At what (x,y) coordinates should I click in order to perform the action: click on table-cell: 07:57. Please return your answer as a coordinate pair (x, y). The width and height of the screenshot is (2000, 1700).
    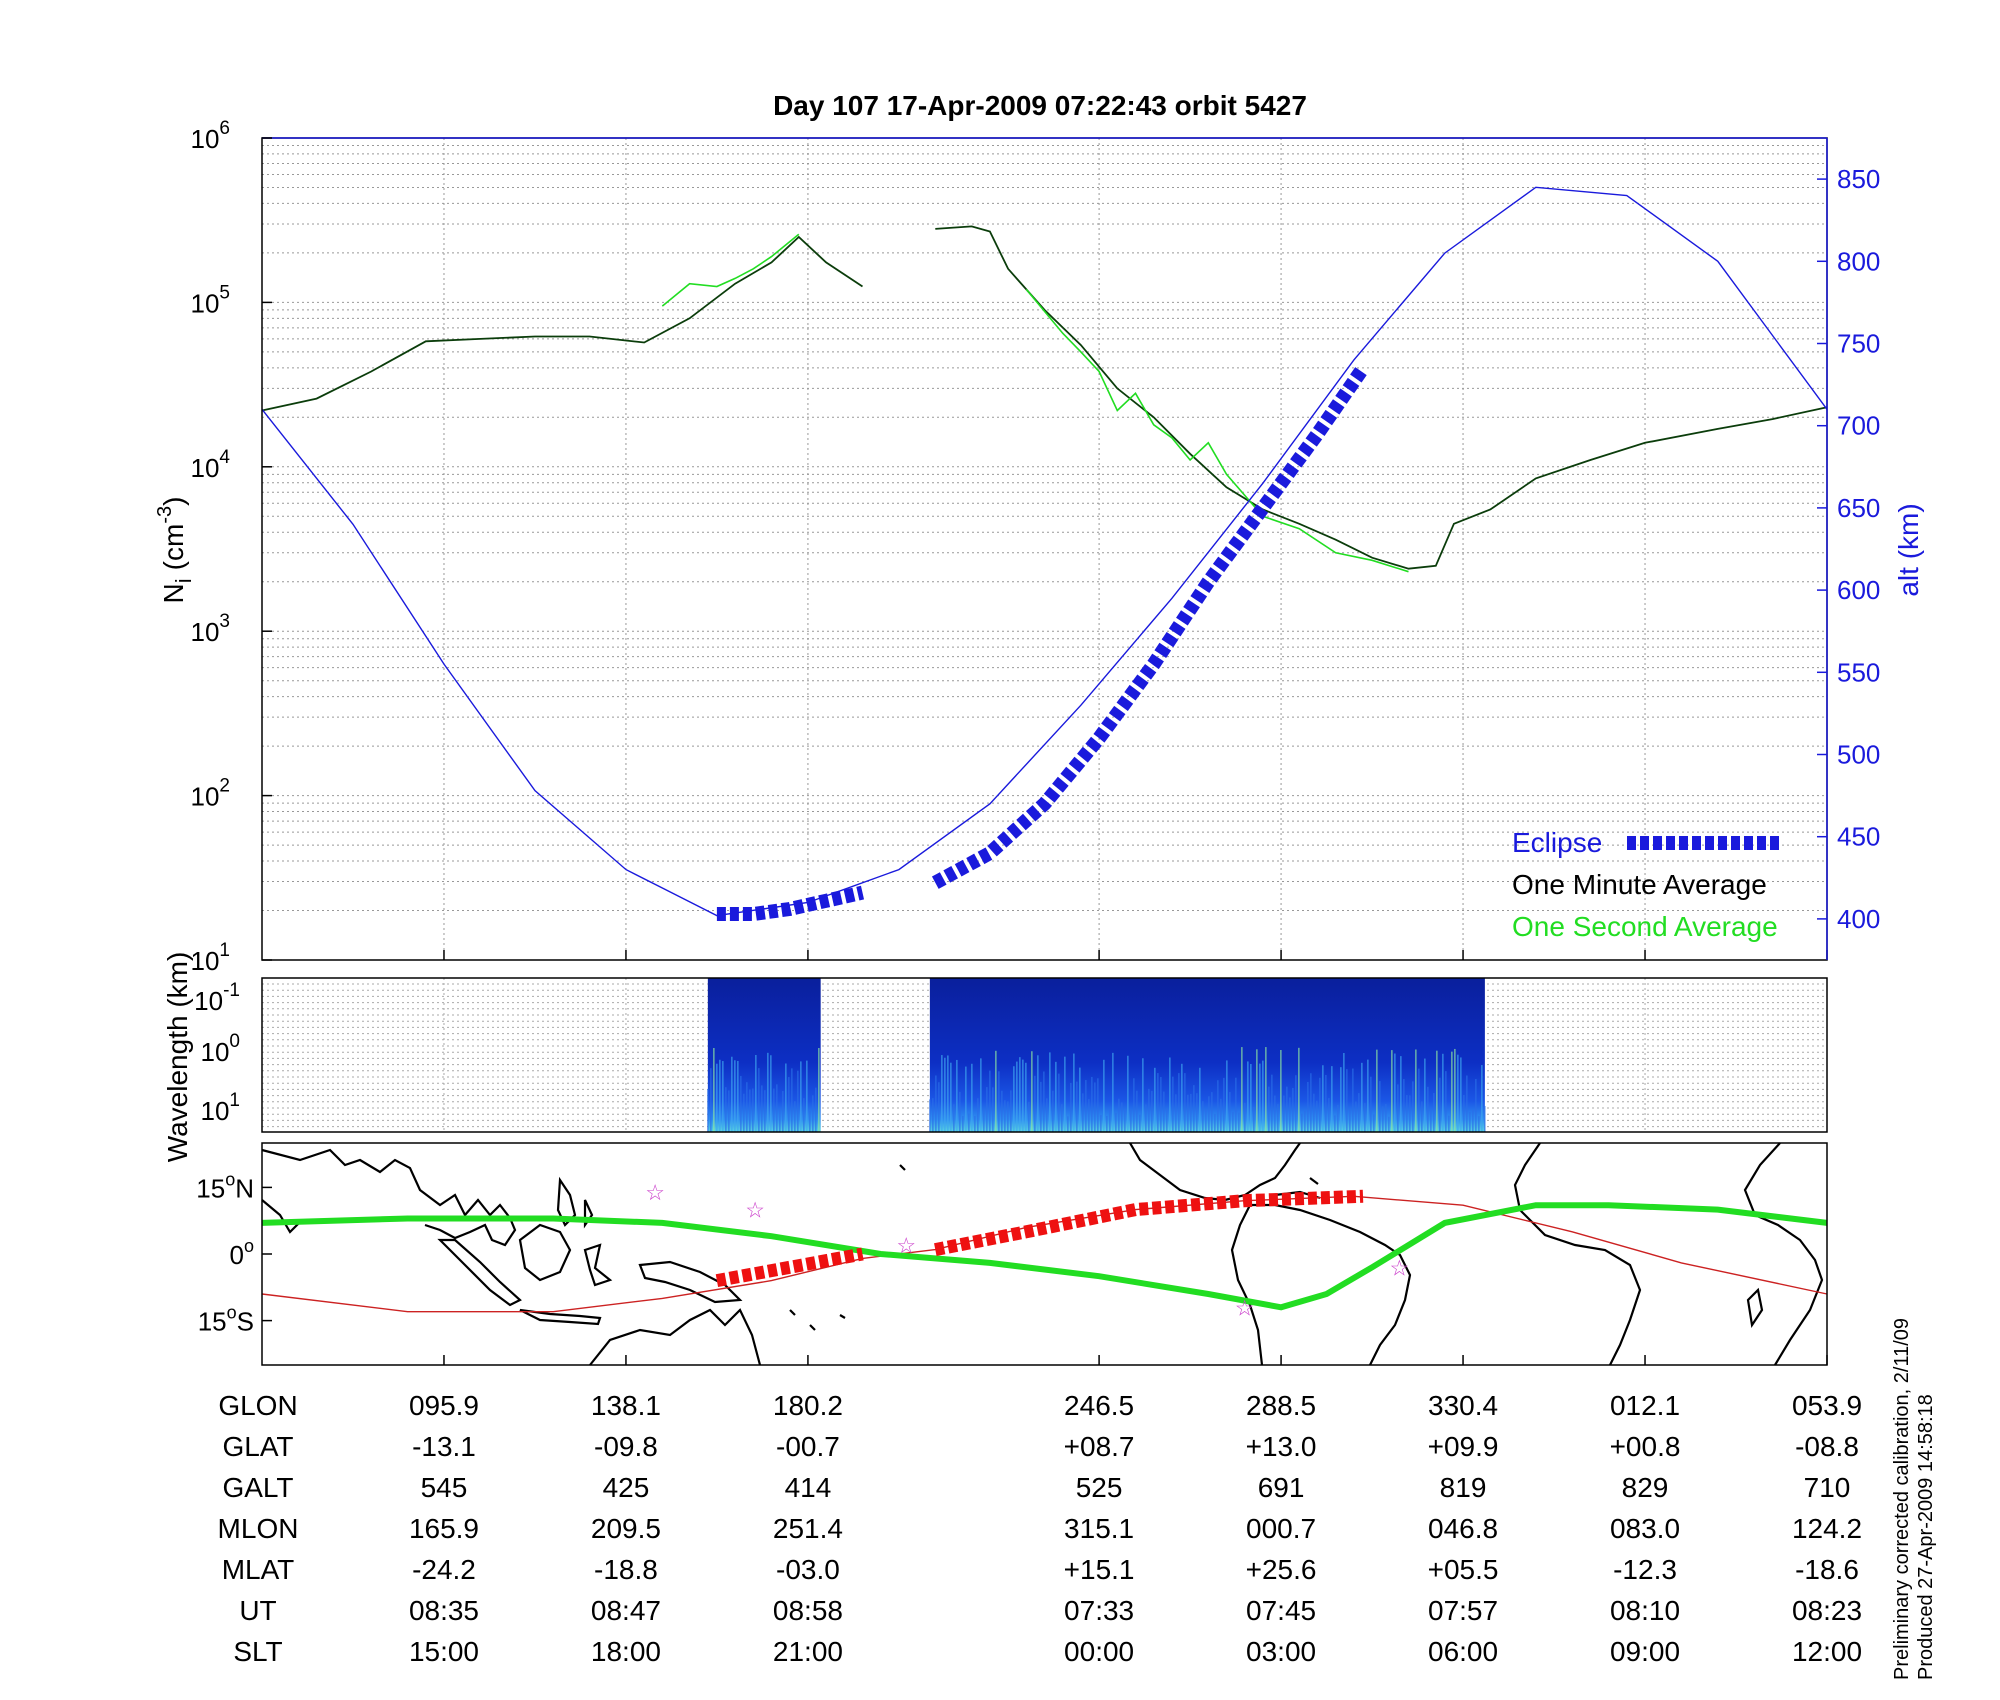
    Looking at the image, I should click on (1463, 1610).